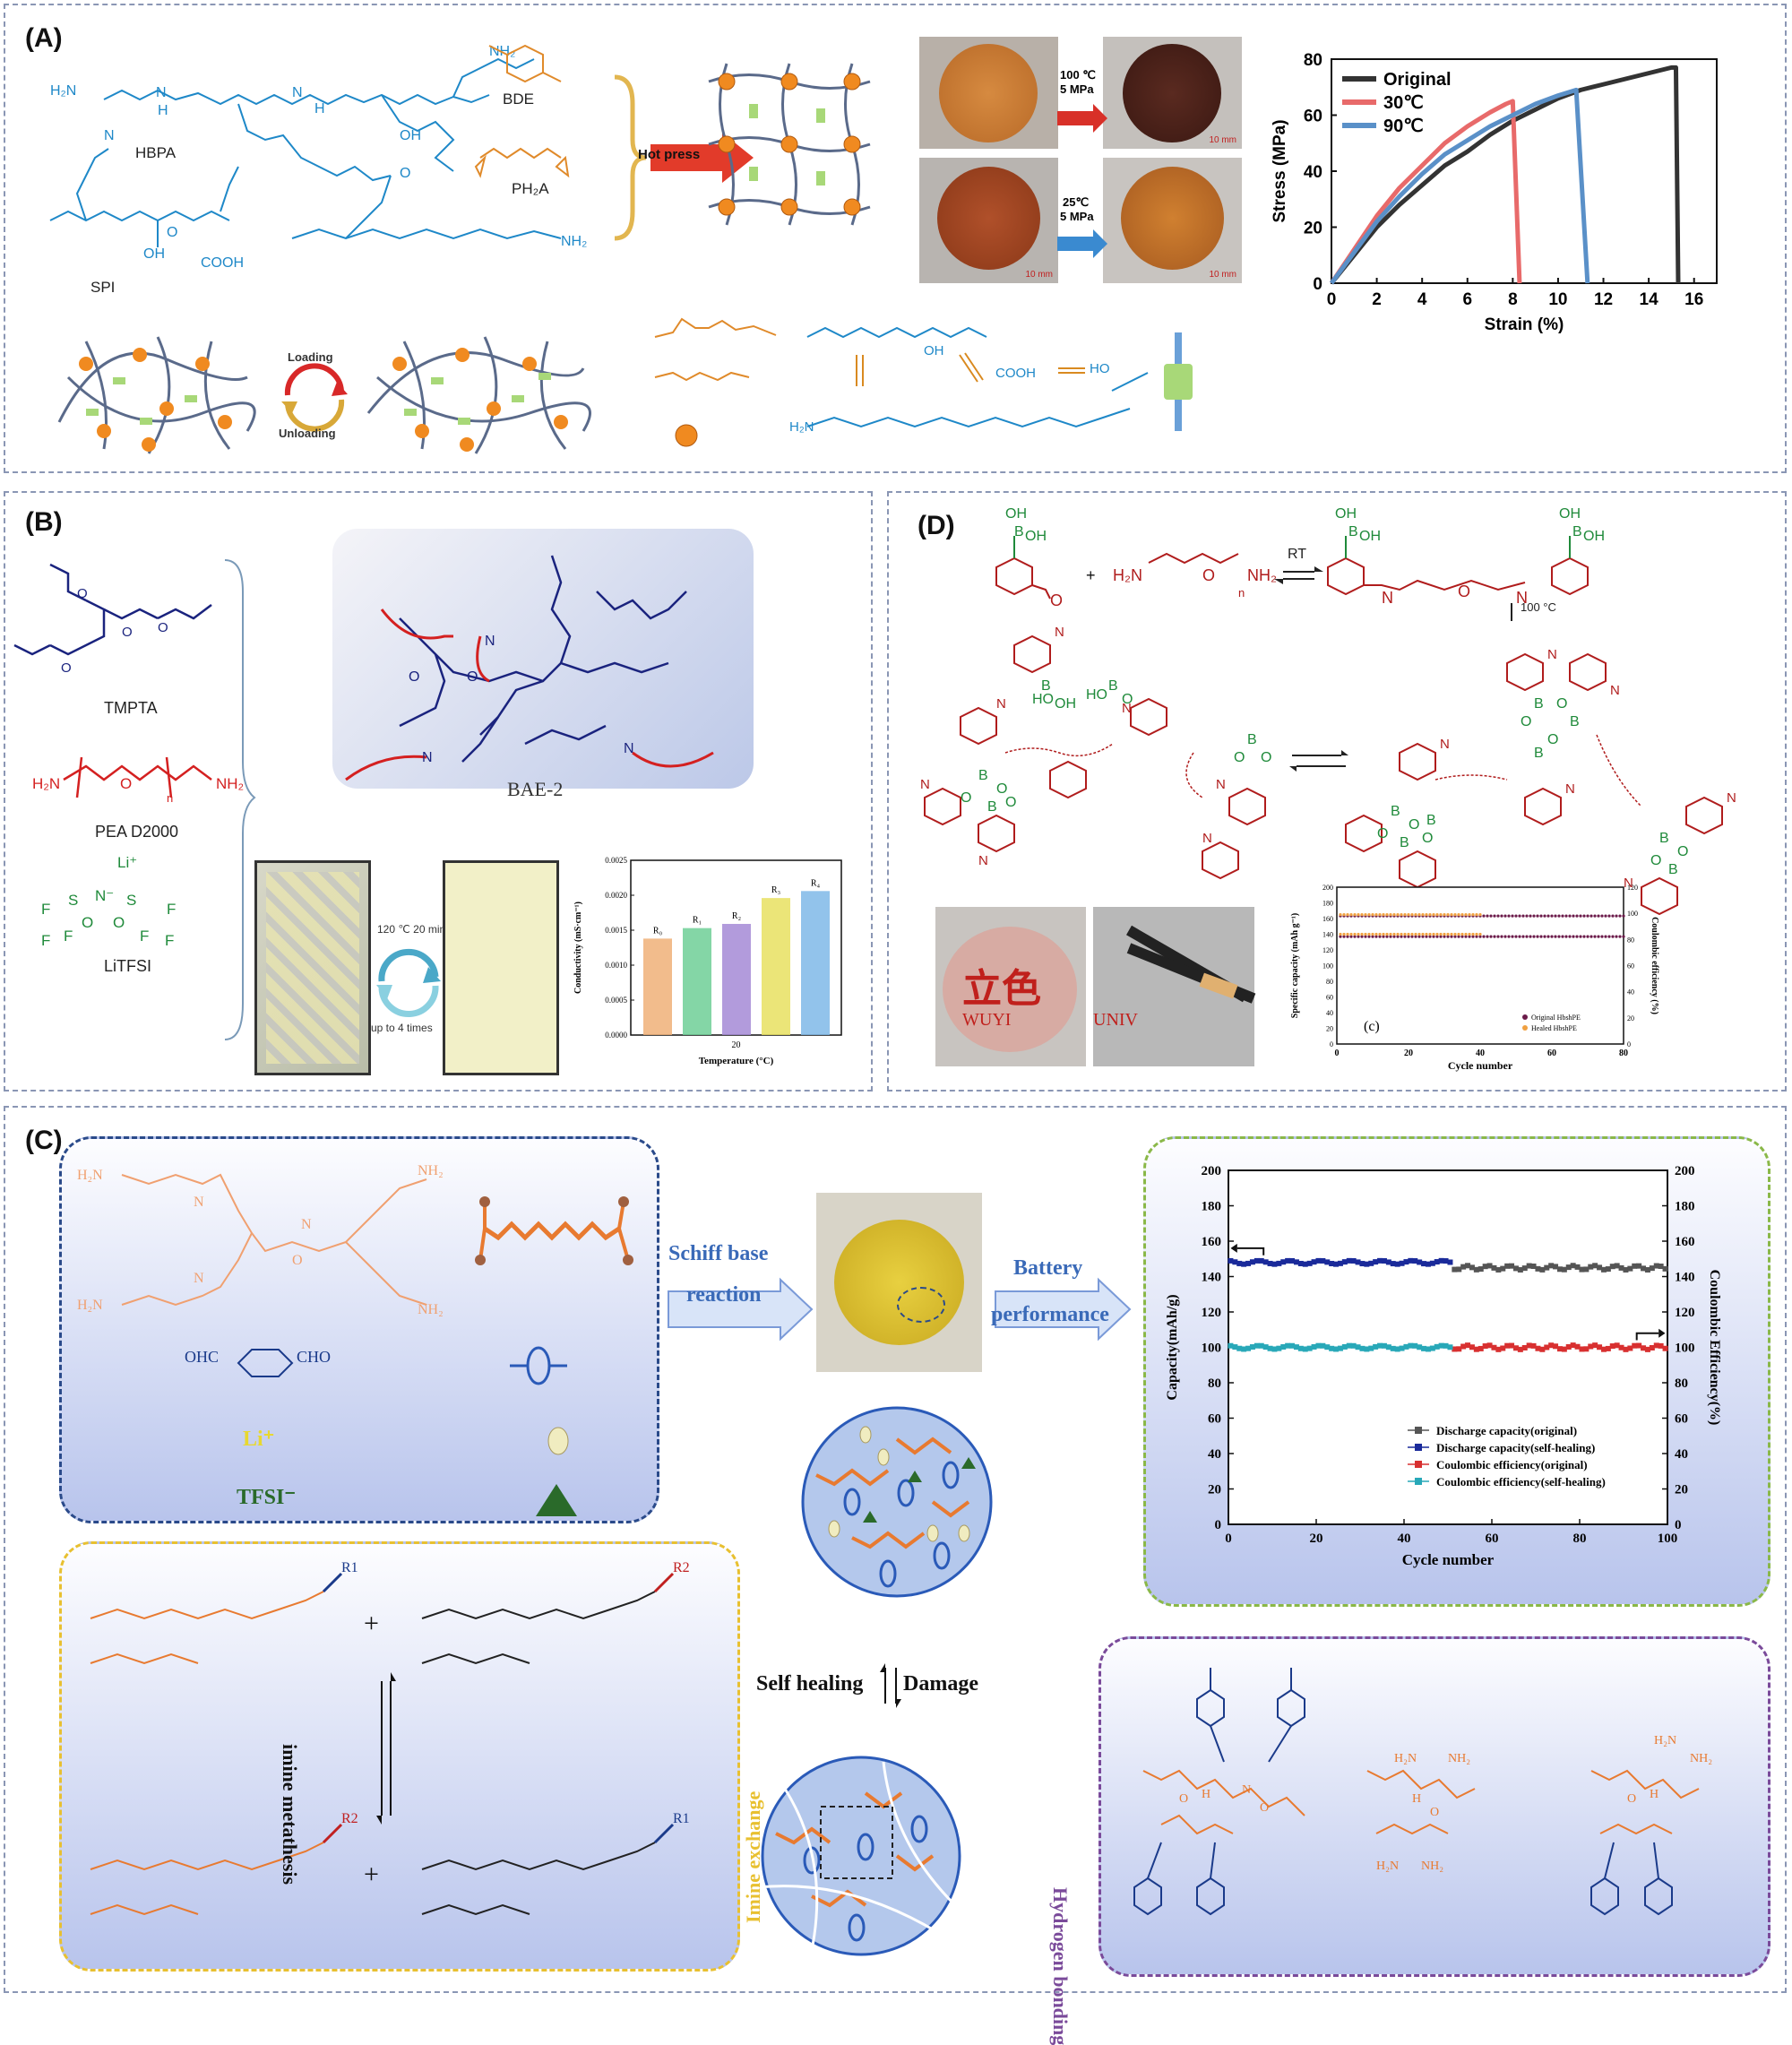 The height and width of the screenshot is (2045, 1792). I want to click on y-tick-label: 100, so click(1328, 966).